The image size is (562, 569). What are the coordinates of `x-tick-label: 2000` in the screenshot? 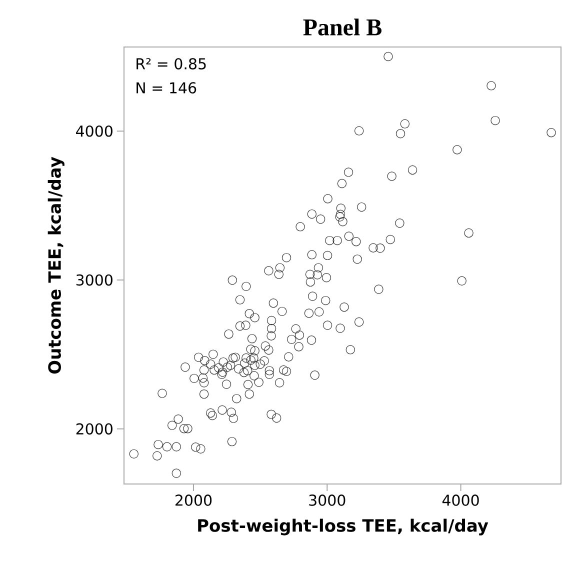 It's located at (194, 500).